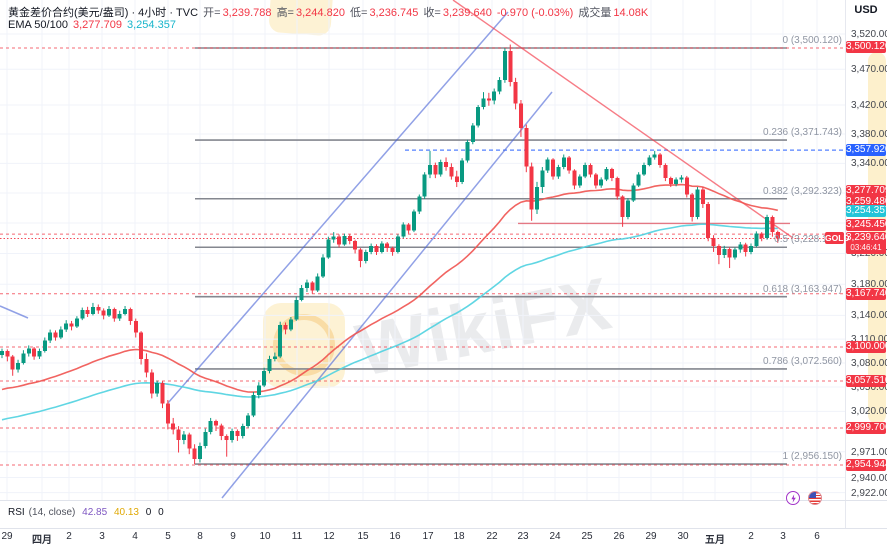 Image resolution: width=887 pixels, height=548 pixels. I want to click on time-axis-label: 24, so click(555, 536).